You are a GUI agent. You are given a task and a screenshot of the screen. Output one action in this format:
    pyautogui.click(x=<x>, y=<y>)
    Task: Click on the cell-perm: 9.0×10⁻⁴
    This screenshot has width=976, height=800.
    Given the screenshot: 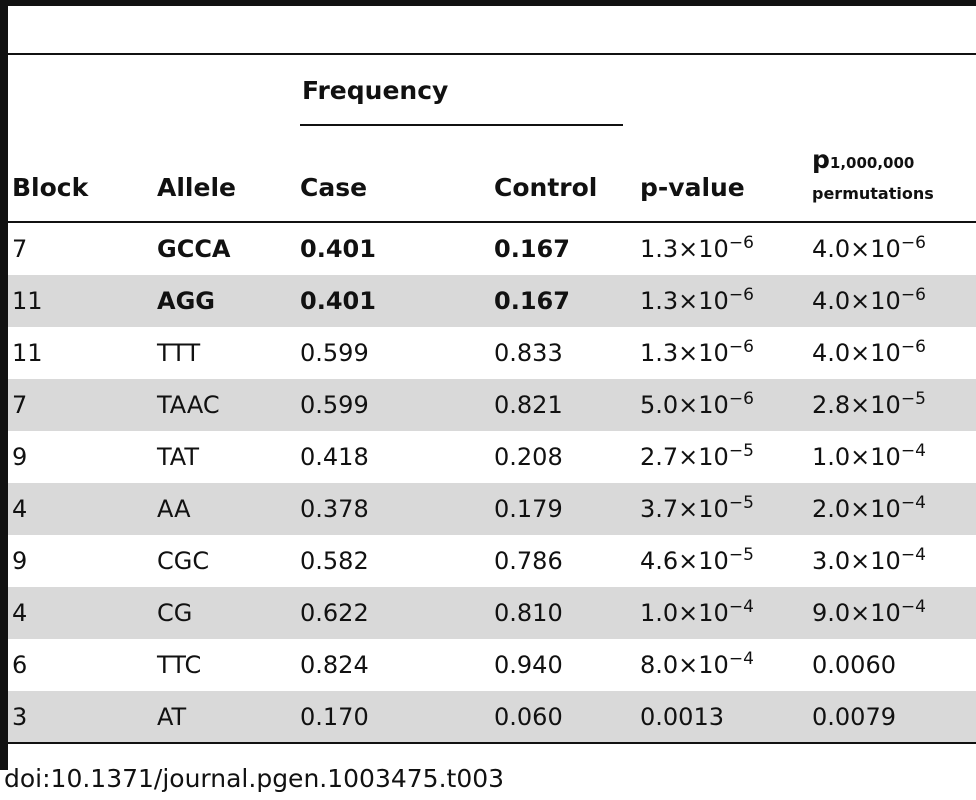 What is the action you would take?
    pyautogui.click(x=869, y=612)
    